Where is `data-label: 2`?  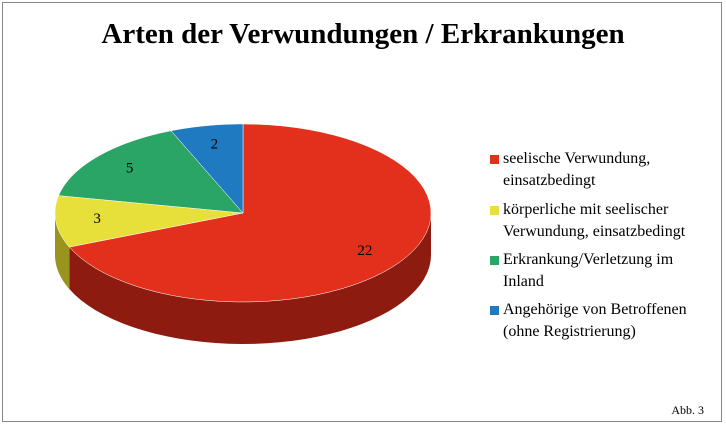
data-label: 2 is located at coordinates (215, 144).